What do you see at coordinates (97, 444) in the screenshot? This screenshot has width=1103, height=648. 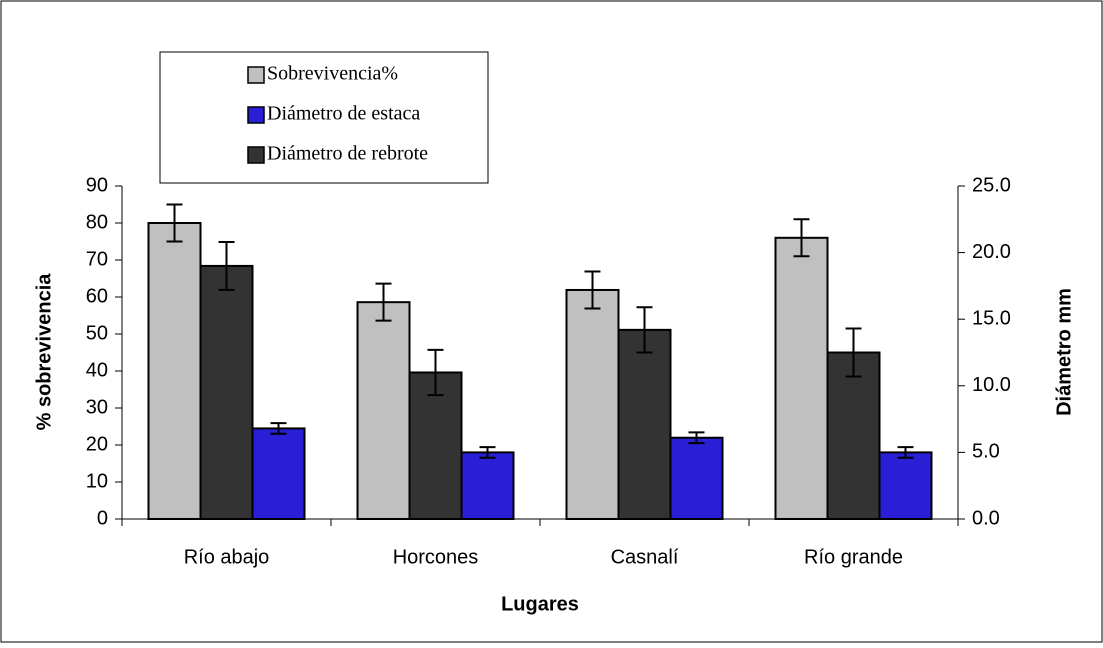 I see `y-tick-label: 20` at bounding box center [97, 444].